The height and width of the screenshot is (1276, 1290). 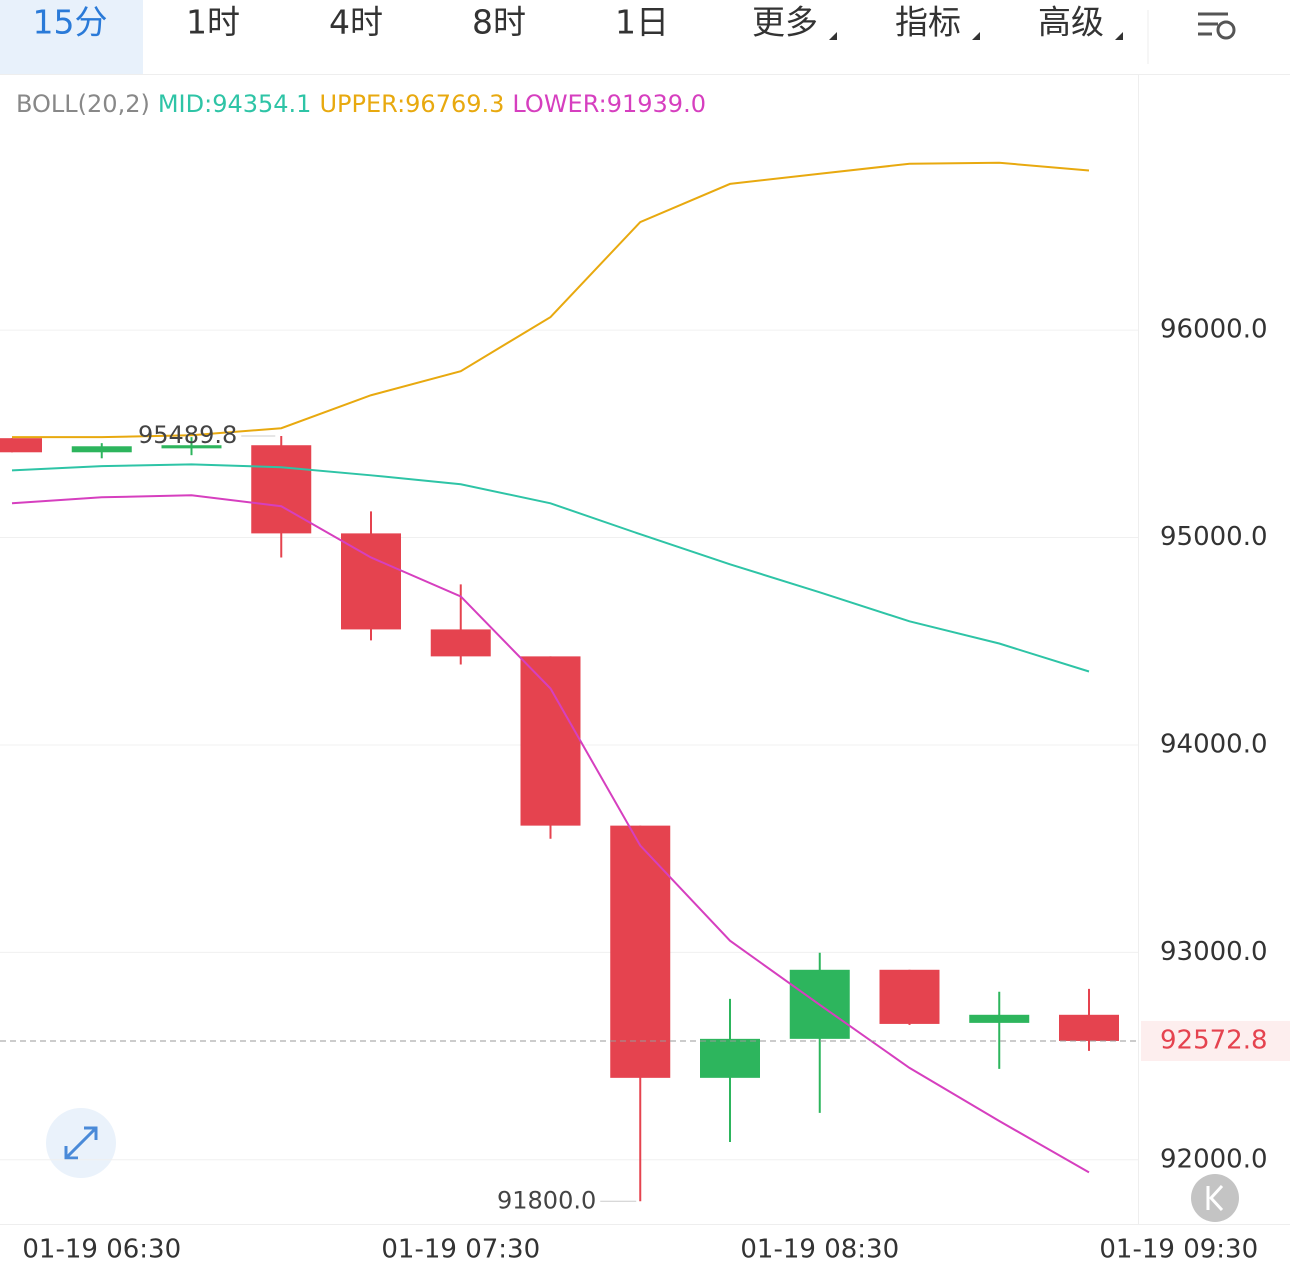 What do you see at coordinates (609, 104) in the screenshot?
I see `legend-label: LOWER:91939.0` at bounding box center [609, 104].